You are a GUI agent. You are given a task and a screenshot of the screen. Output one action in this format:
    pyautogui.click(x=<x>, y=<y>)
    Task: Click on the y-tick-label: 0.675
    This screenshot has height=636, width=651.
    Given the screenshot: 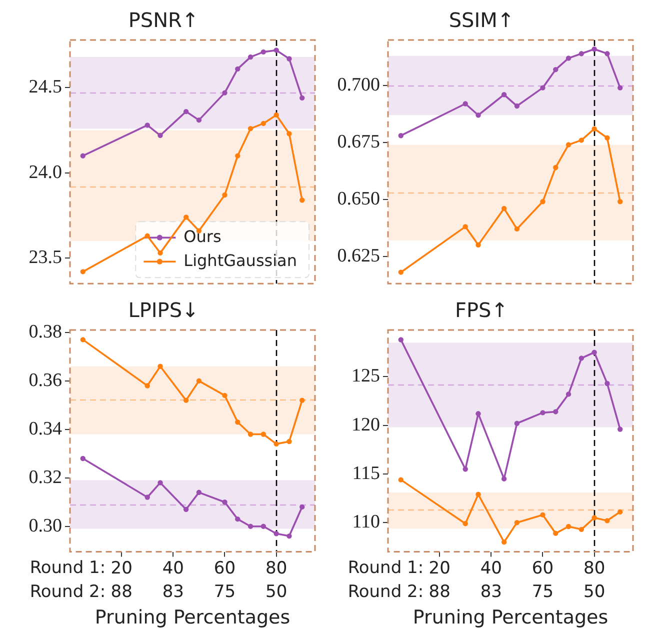 What is the action you would take?
    pyautogui.click(x=358, y=141)
    